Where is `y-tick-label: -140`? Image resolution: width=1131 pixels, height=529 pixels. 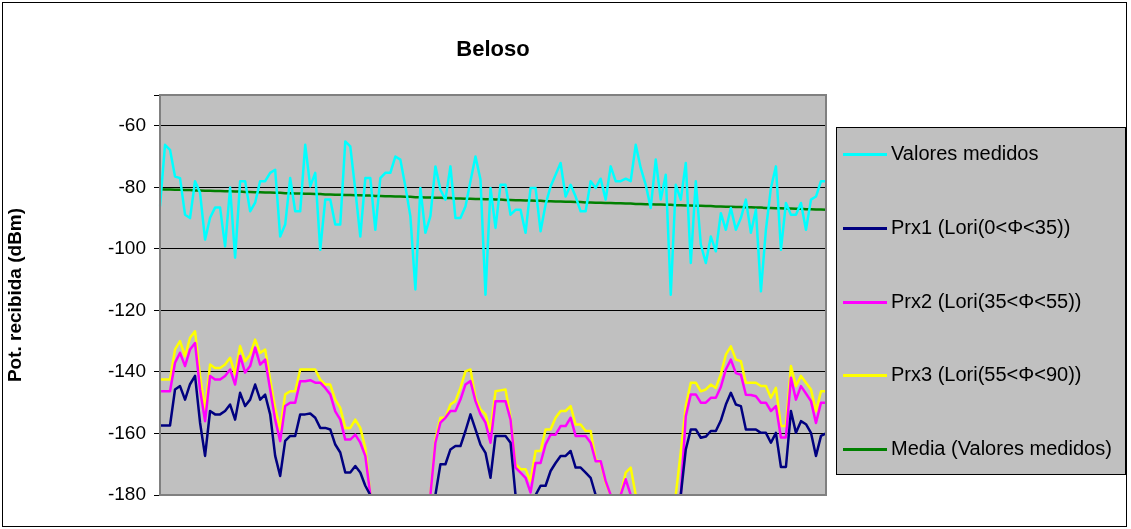
y-tick-label: -140 is located at coordinates (126, 371).